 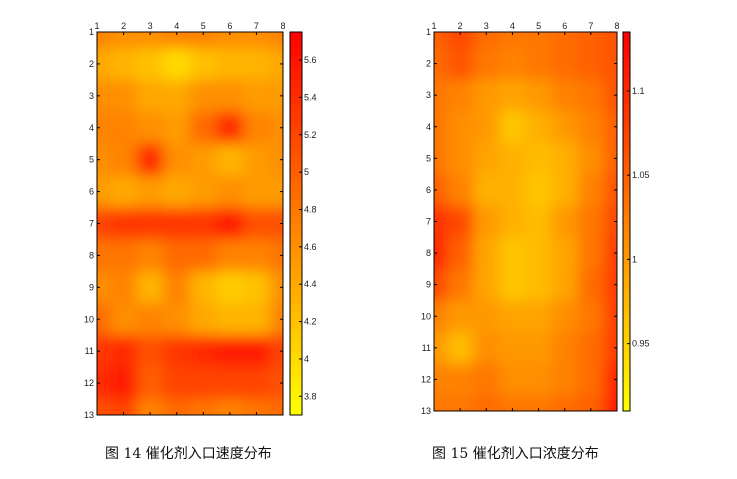 I want to click on x-tick-label: 1, so click(x=96, y=26).